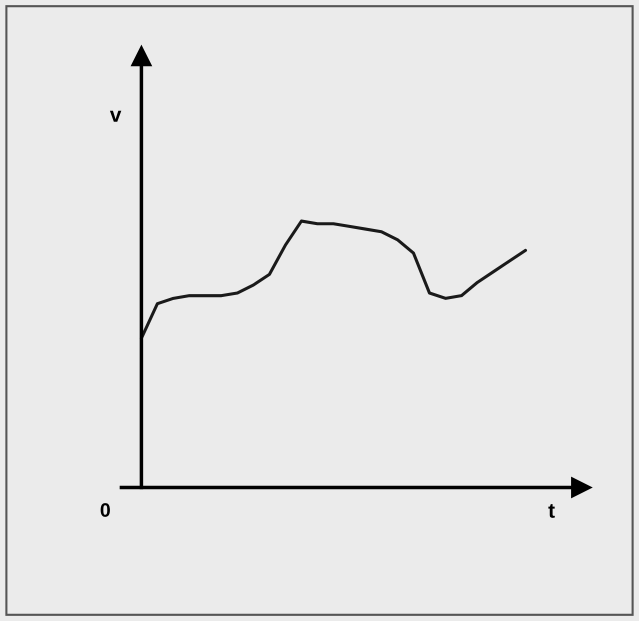  Describe the element at coordinates (105, 510) in the screenshot. I see `text: 0` at that location.